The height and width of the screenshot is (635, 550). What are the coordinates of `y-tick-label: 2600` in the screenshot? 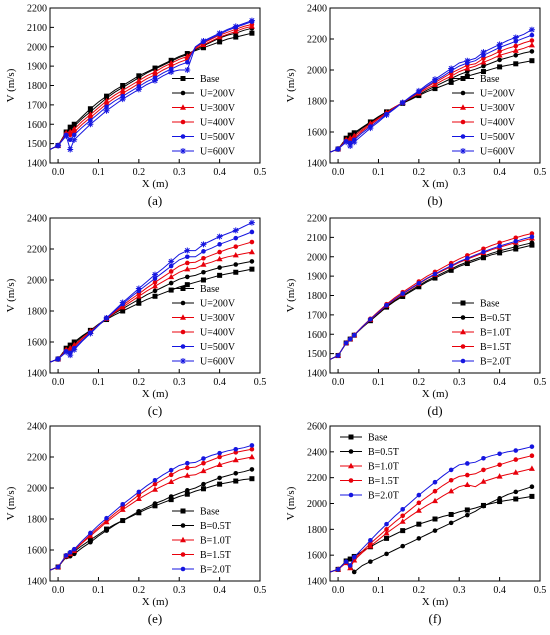 It's located at (317, 427).